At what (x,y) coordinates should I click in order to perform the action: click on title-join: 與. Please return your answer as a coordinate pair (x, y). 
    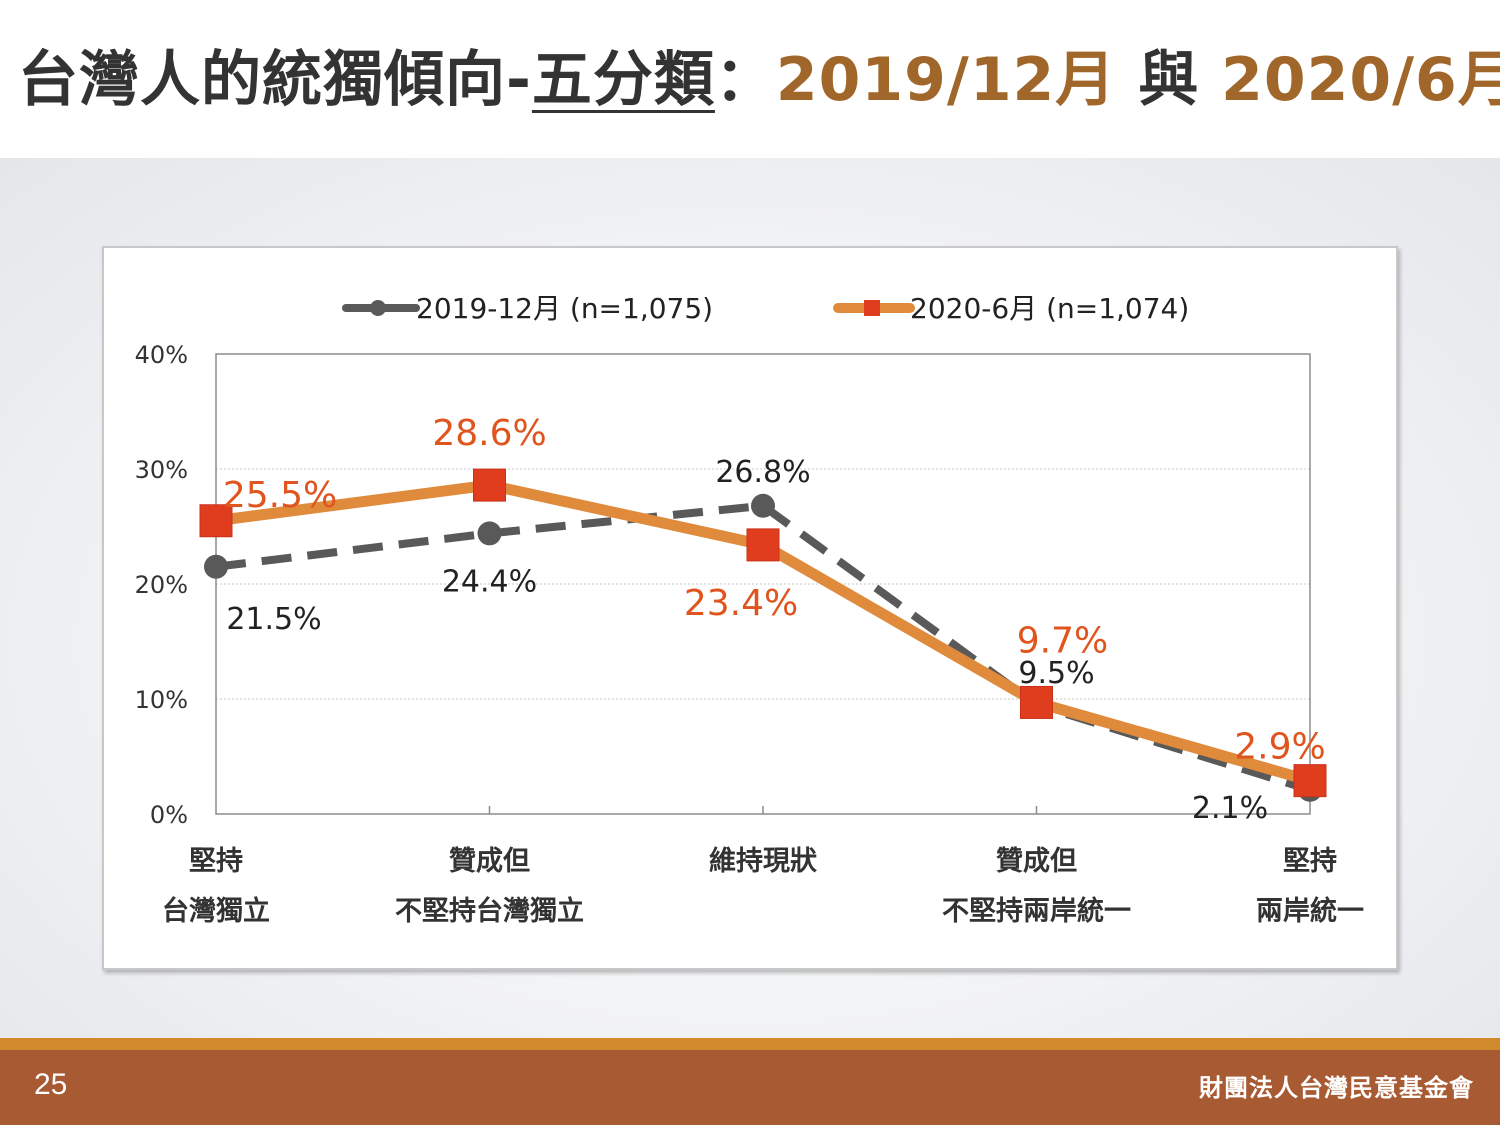
    Looking at the image, I should click on (1169, 80).